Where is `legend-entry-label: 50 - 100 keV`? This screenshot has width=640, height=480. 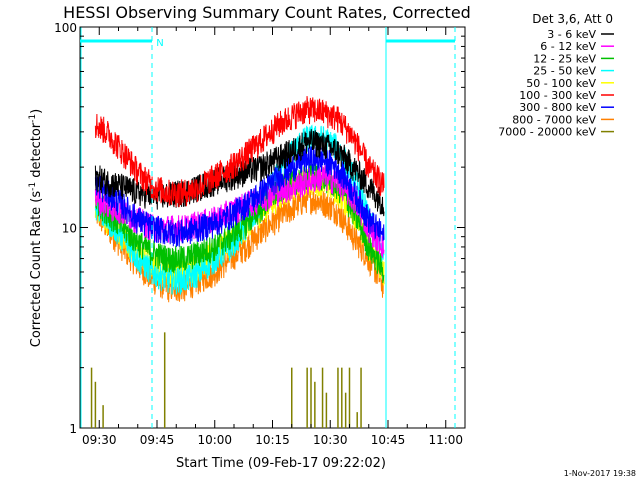 legend-entry-label: 50 - 100 keV is located at coordinates (561, 83).